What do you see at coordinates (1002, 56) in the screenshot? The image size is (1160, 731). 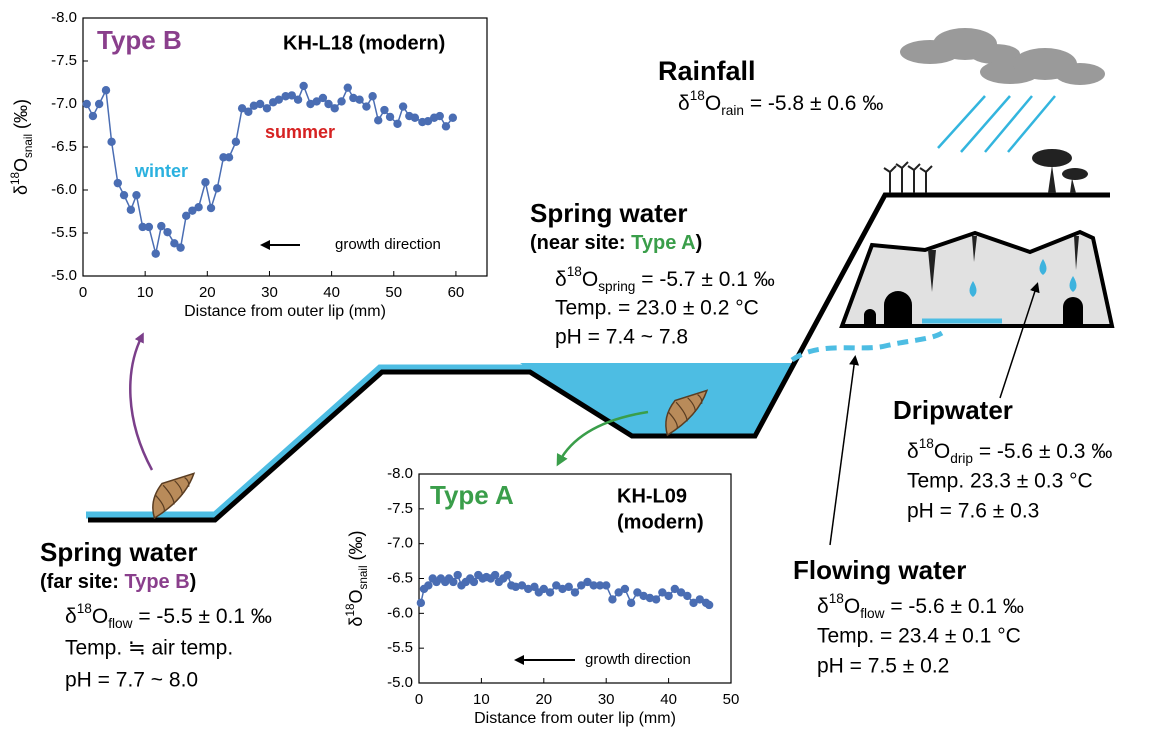 I see `clouds` at bounding box center [1002, 56].